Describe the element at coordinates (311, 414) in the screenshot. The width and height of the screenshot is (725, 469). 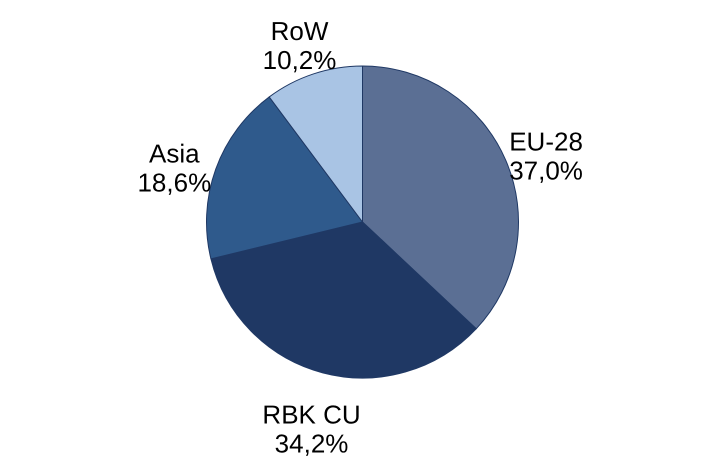
I see `slice-label: RBK CU` at that location.